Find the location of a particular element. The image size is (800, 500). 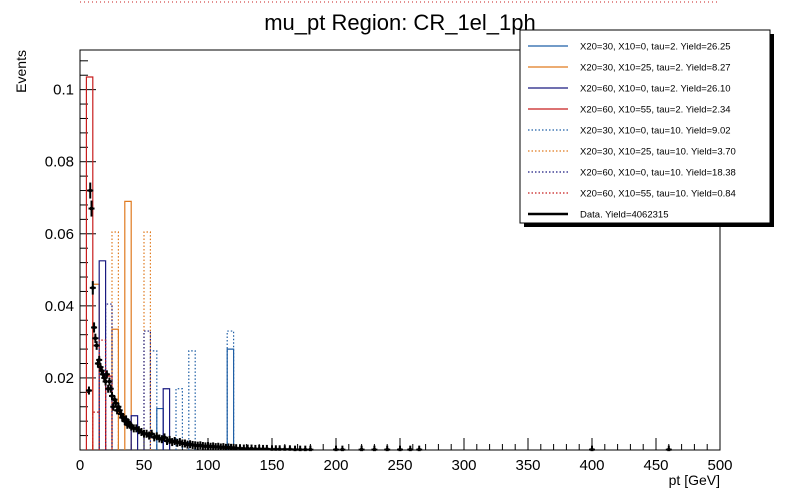

y-tick-label: 0.06 is located at coordinates (59, 234).